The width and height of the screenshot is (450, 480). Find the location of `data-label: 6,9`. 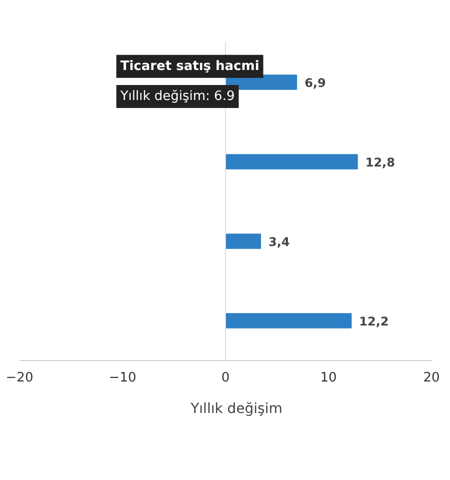

data-label: 6,9 is located at coordinates (315, 83).